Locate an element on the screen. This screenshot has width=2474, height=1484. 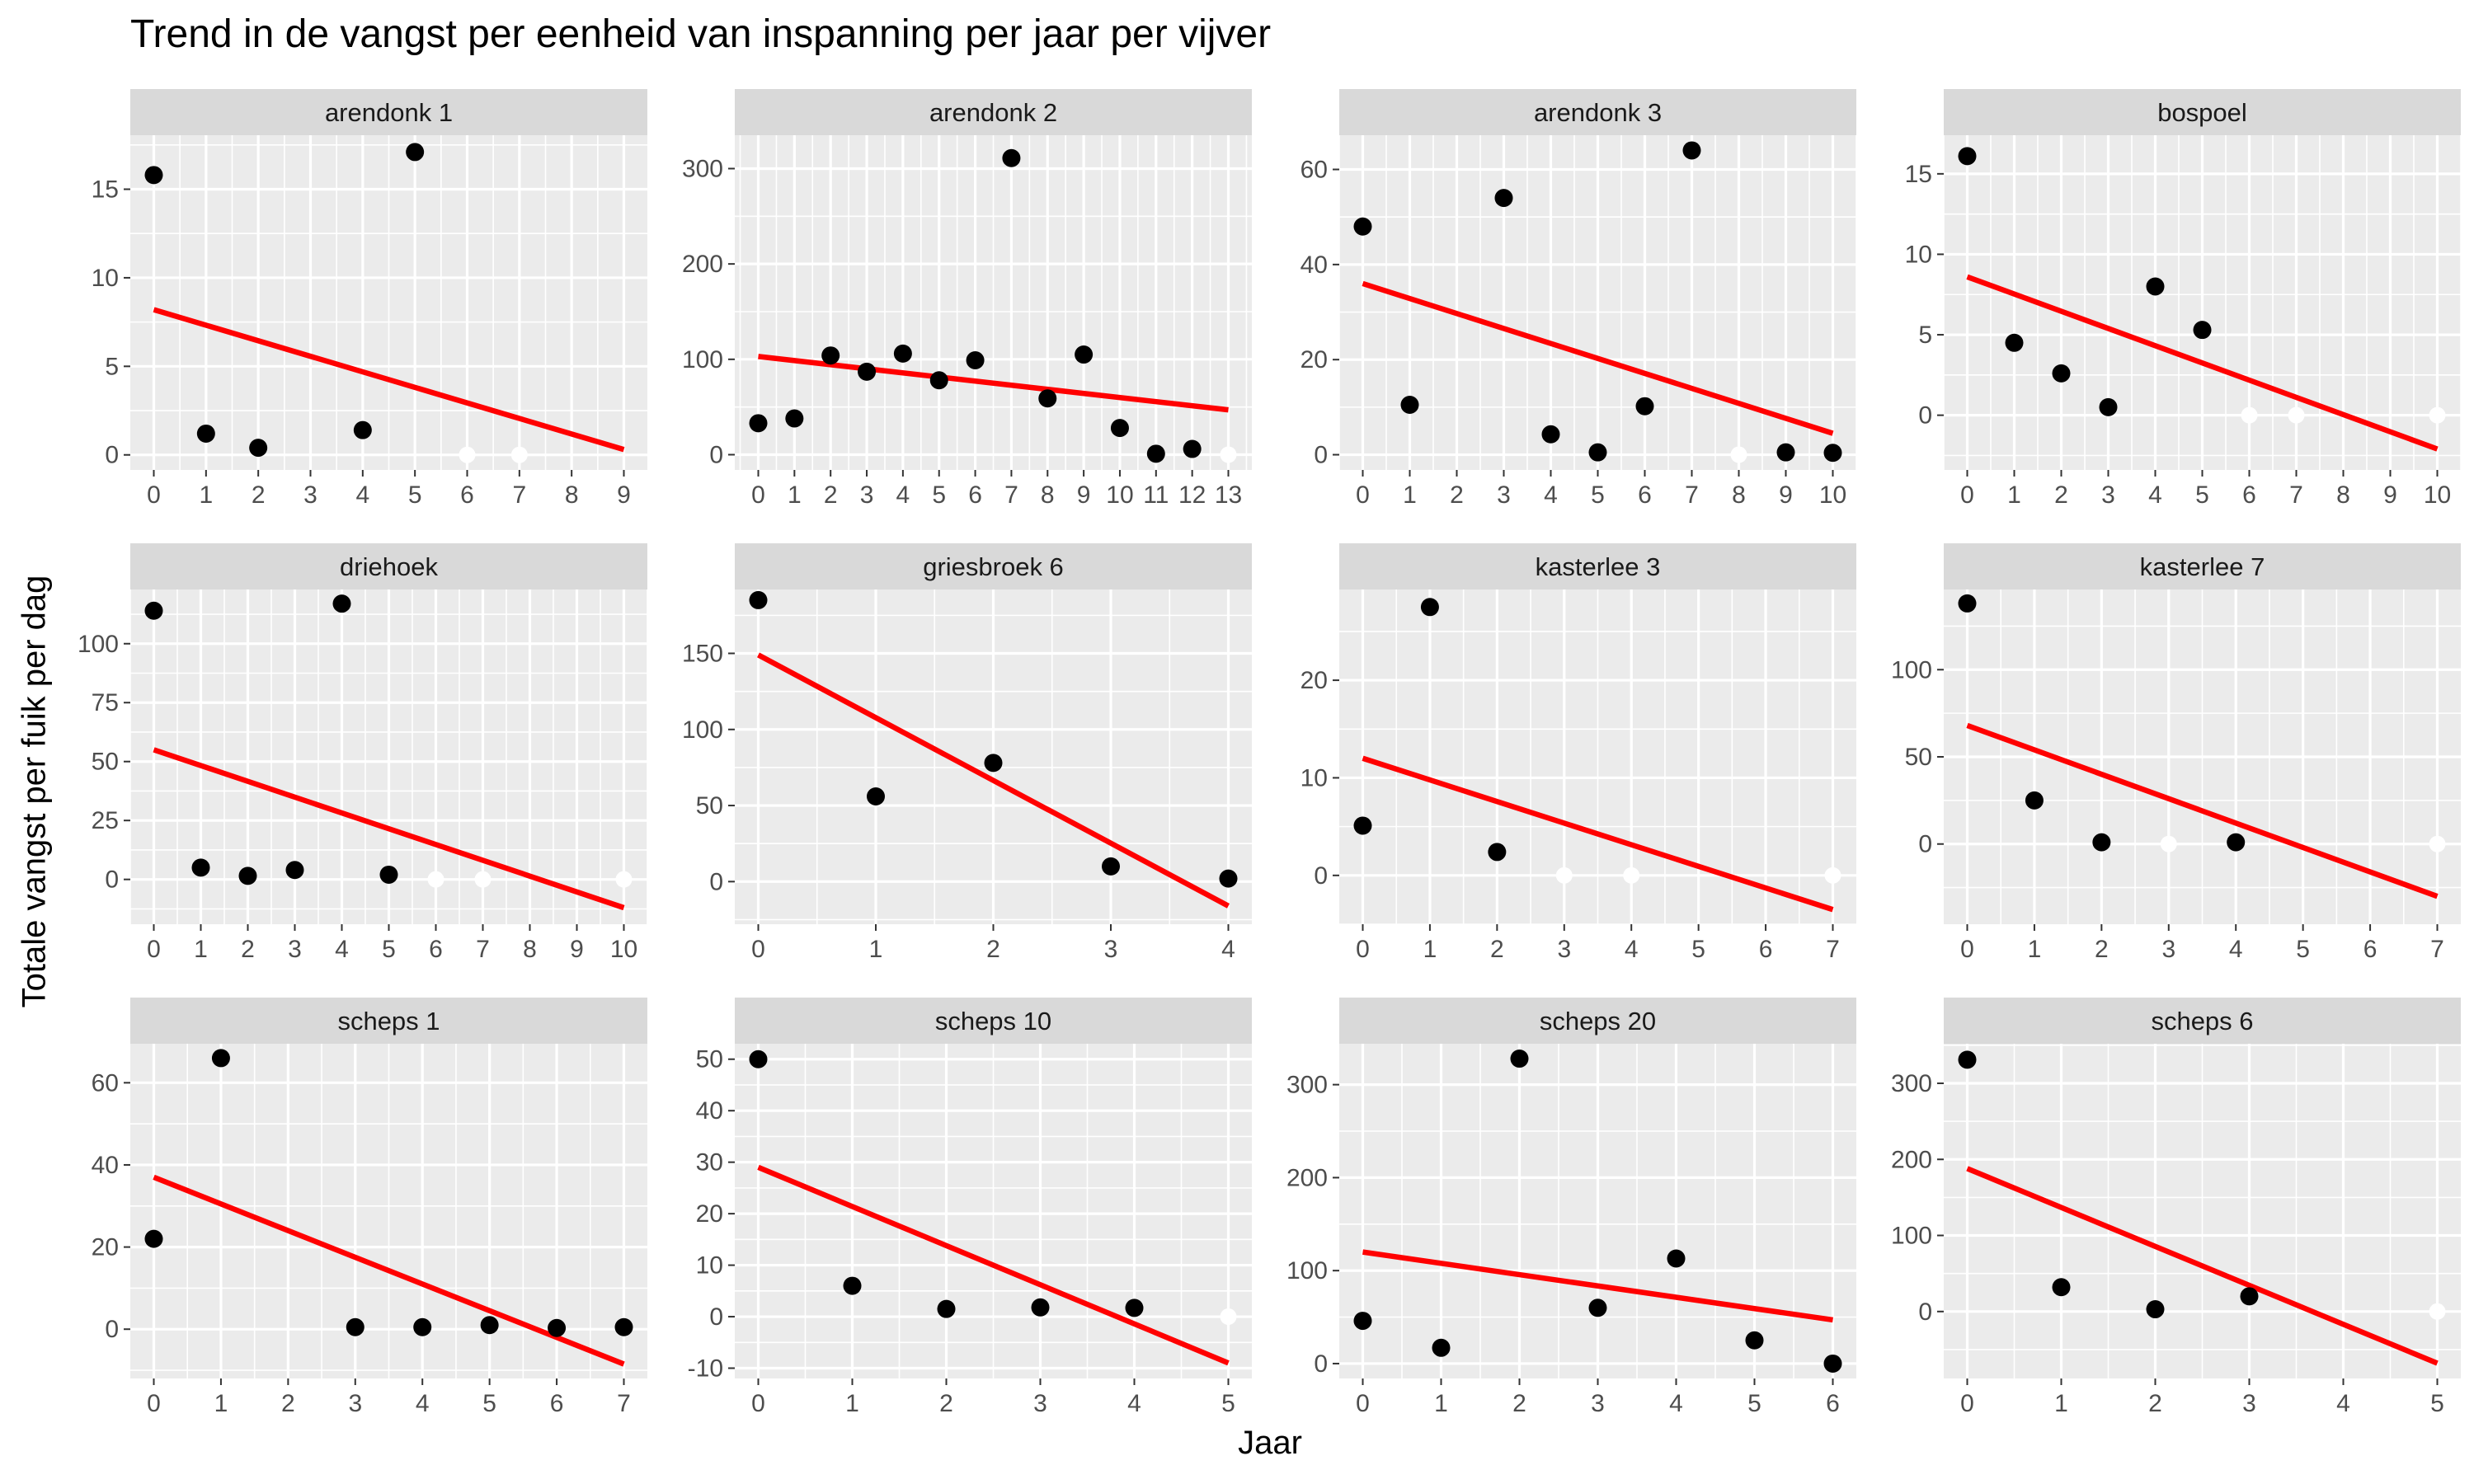
x-tick-label: 5 is located at coordinates (939, 495).